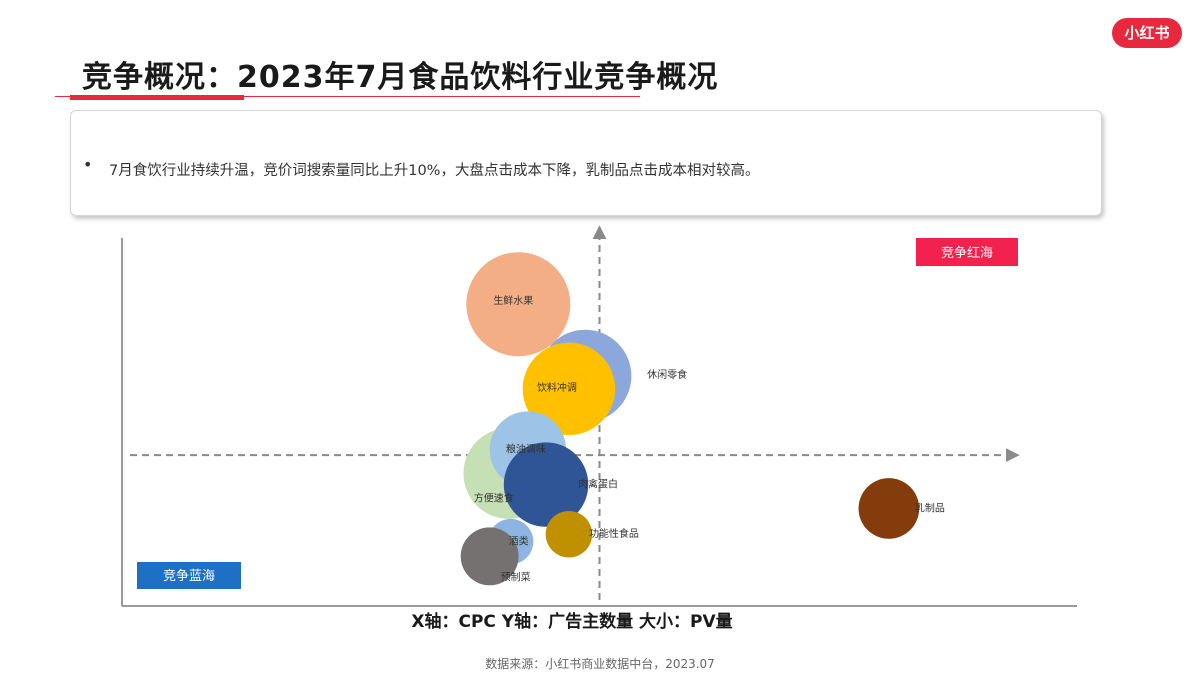 Image resolution: width=1200 pixels, height=675 pixels. I want to click on bubble-label-1: 休闲零食, so click(667, 374).